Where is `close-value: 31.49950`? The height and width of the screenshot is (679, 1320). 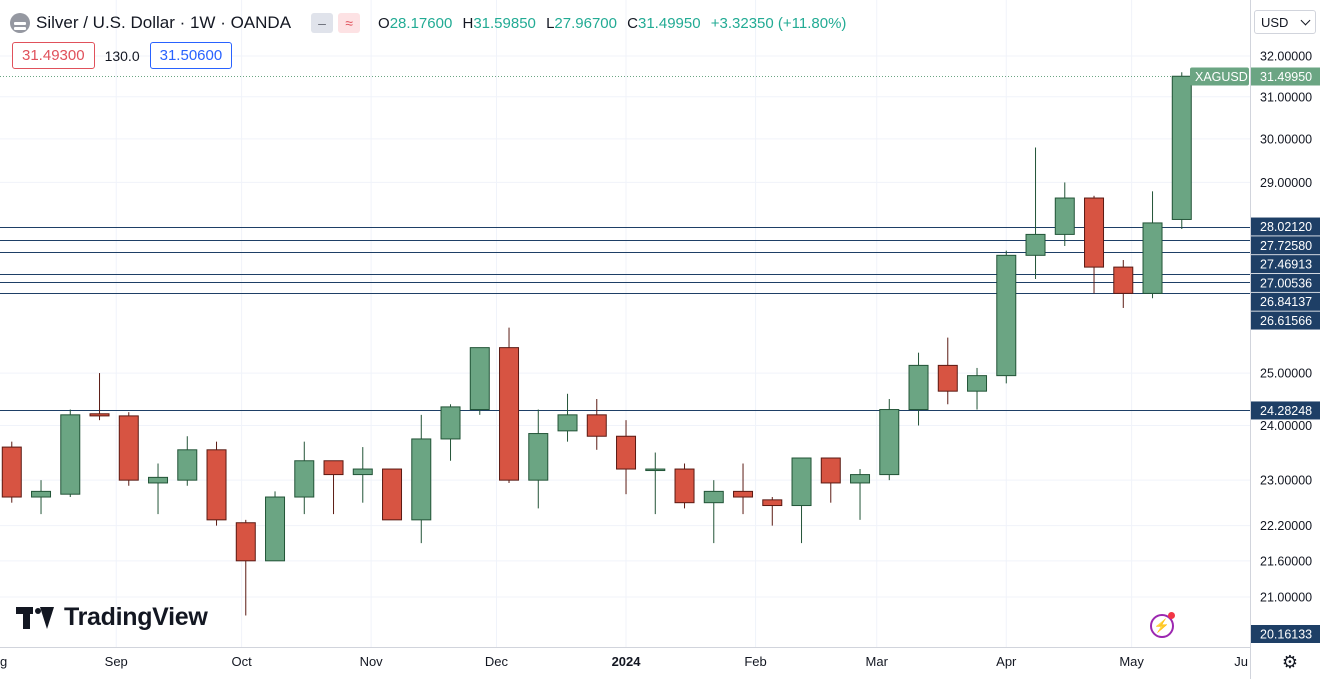
close-value: 31.49950 is located at coordinates (669, 23).